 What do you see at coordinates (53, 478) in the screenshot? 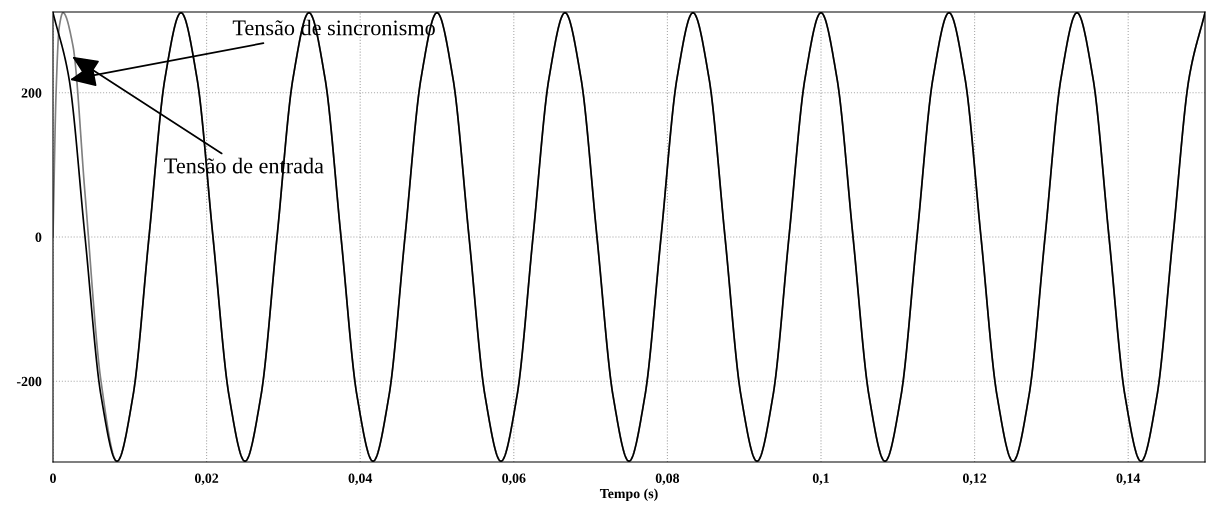
I see `x-tick-label: 0` at bounding box center [53, 478].